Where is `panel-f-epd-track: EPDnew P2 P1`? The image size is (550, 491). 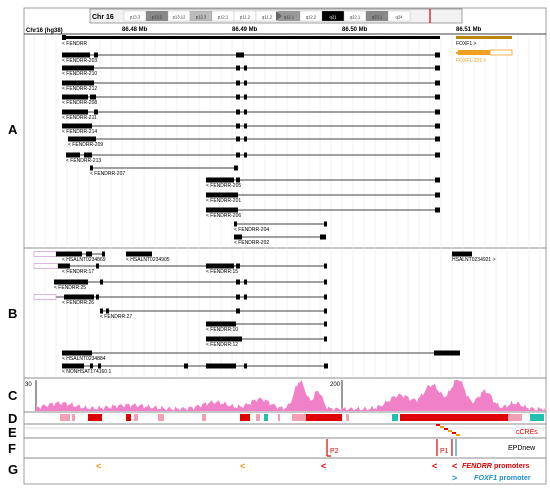
panel-f-epd-track: EPDnew P2 P1 is located at coordinates (431, 448).